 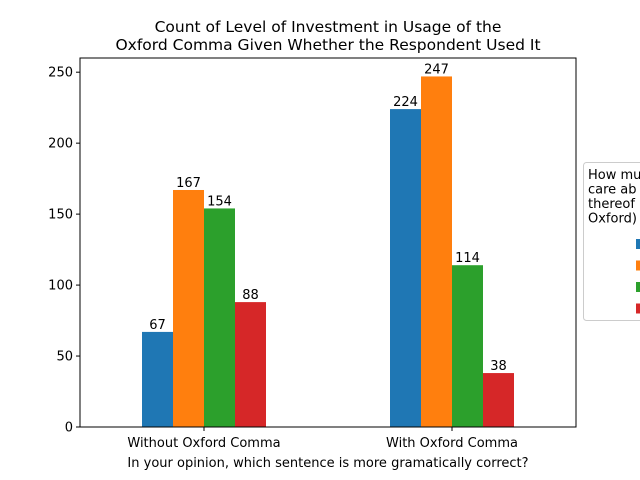 I want to click on y-axis: 0 50 100 150 200 250, so click(x=64, y=251).